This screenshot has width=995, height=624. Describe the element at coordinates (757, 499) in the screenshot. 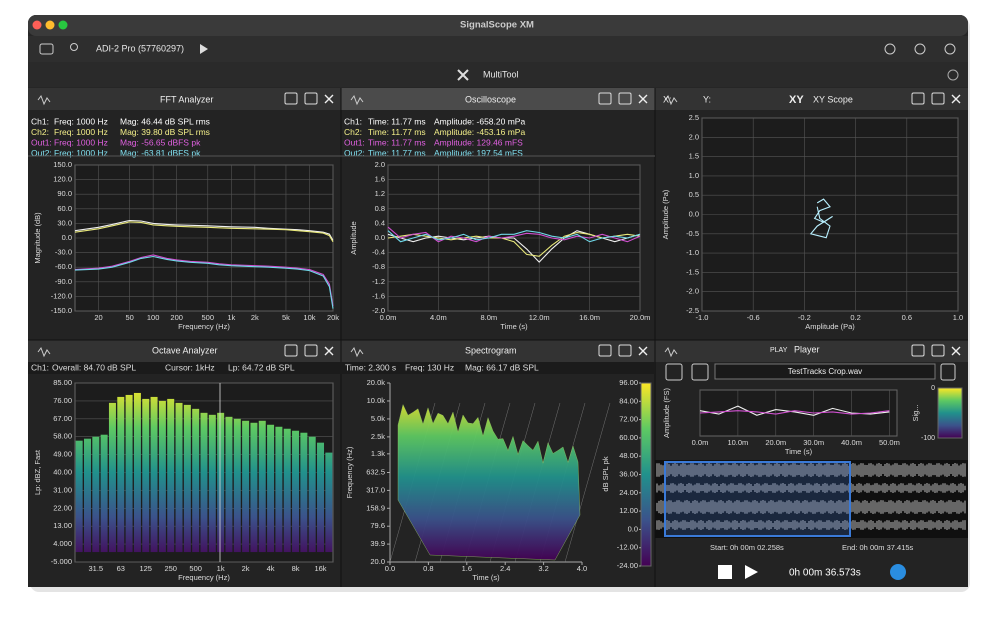

I see `selection` at that location.